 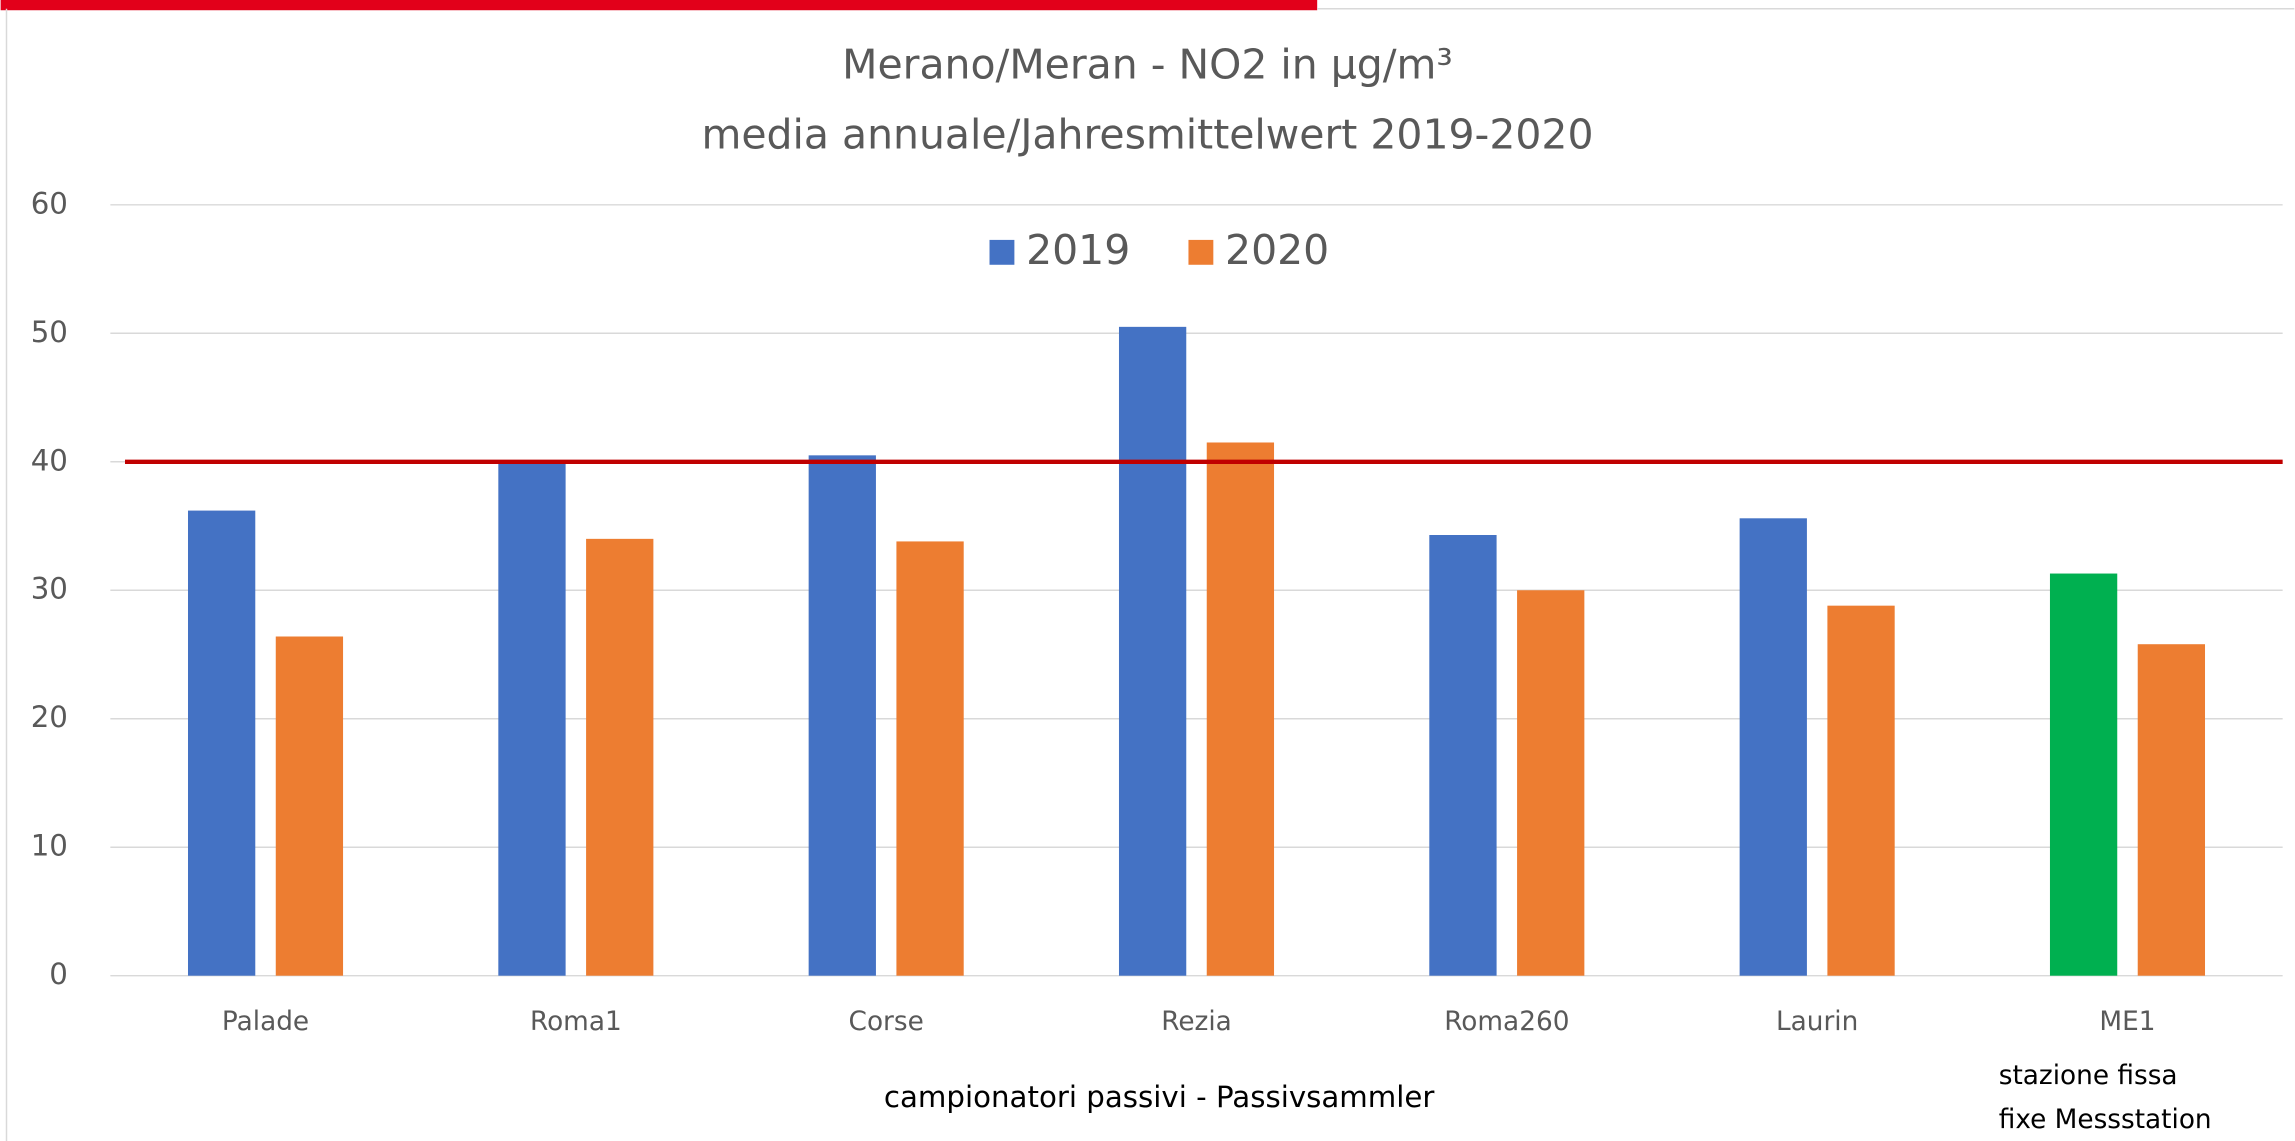 I want to click on y-tick-label: 60, so click(x=49, y=203).